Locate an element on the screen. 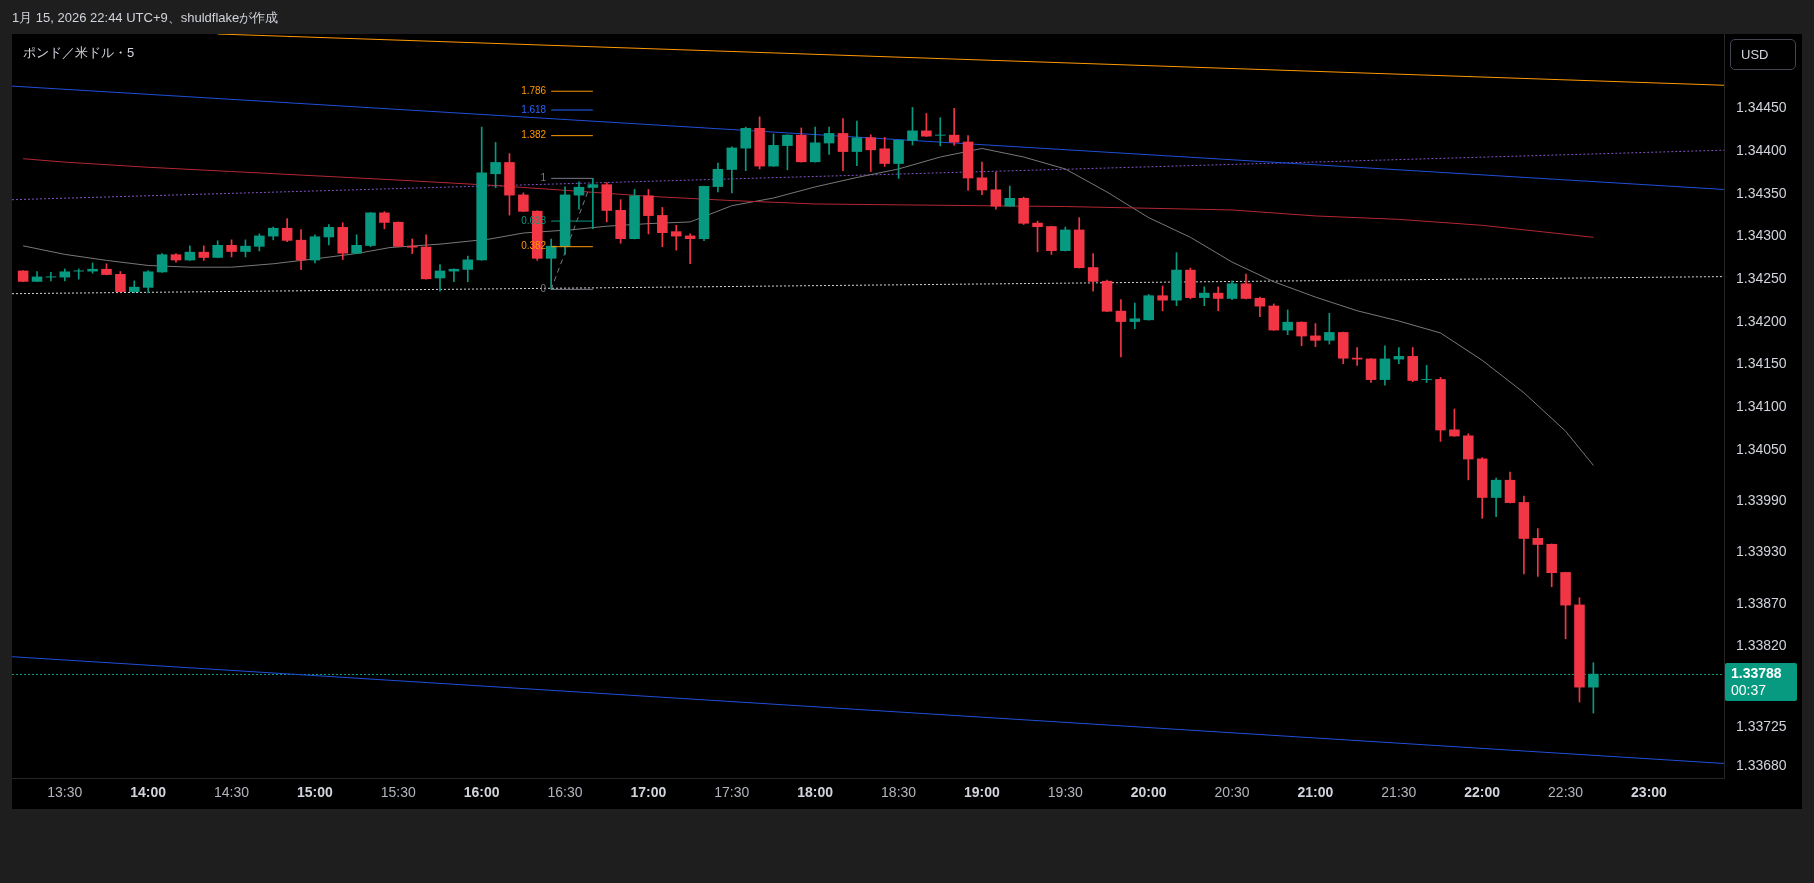  x-tick-label: 23:00 is located at coordinates (1649, 792).